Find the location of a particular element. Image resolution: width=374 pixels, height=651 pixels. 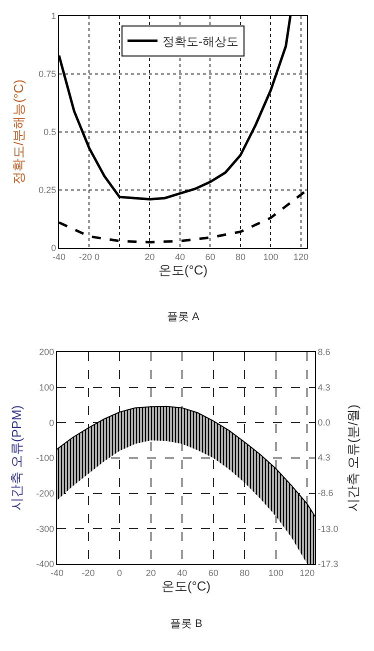

y-tick-label: 0.75 is located at coordinates (47, 74).